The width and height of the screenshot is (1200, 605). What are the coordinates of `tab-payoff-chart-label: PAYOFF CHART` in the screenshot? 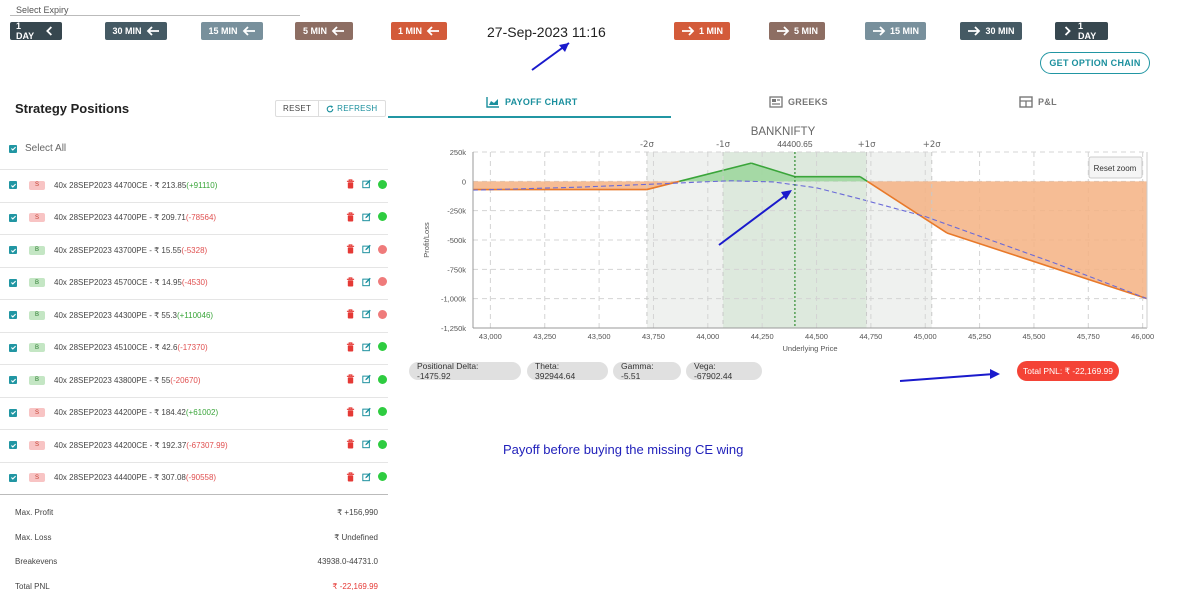 It's located at (541, 102).